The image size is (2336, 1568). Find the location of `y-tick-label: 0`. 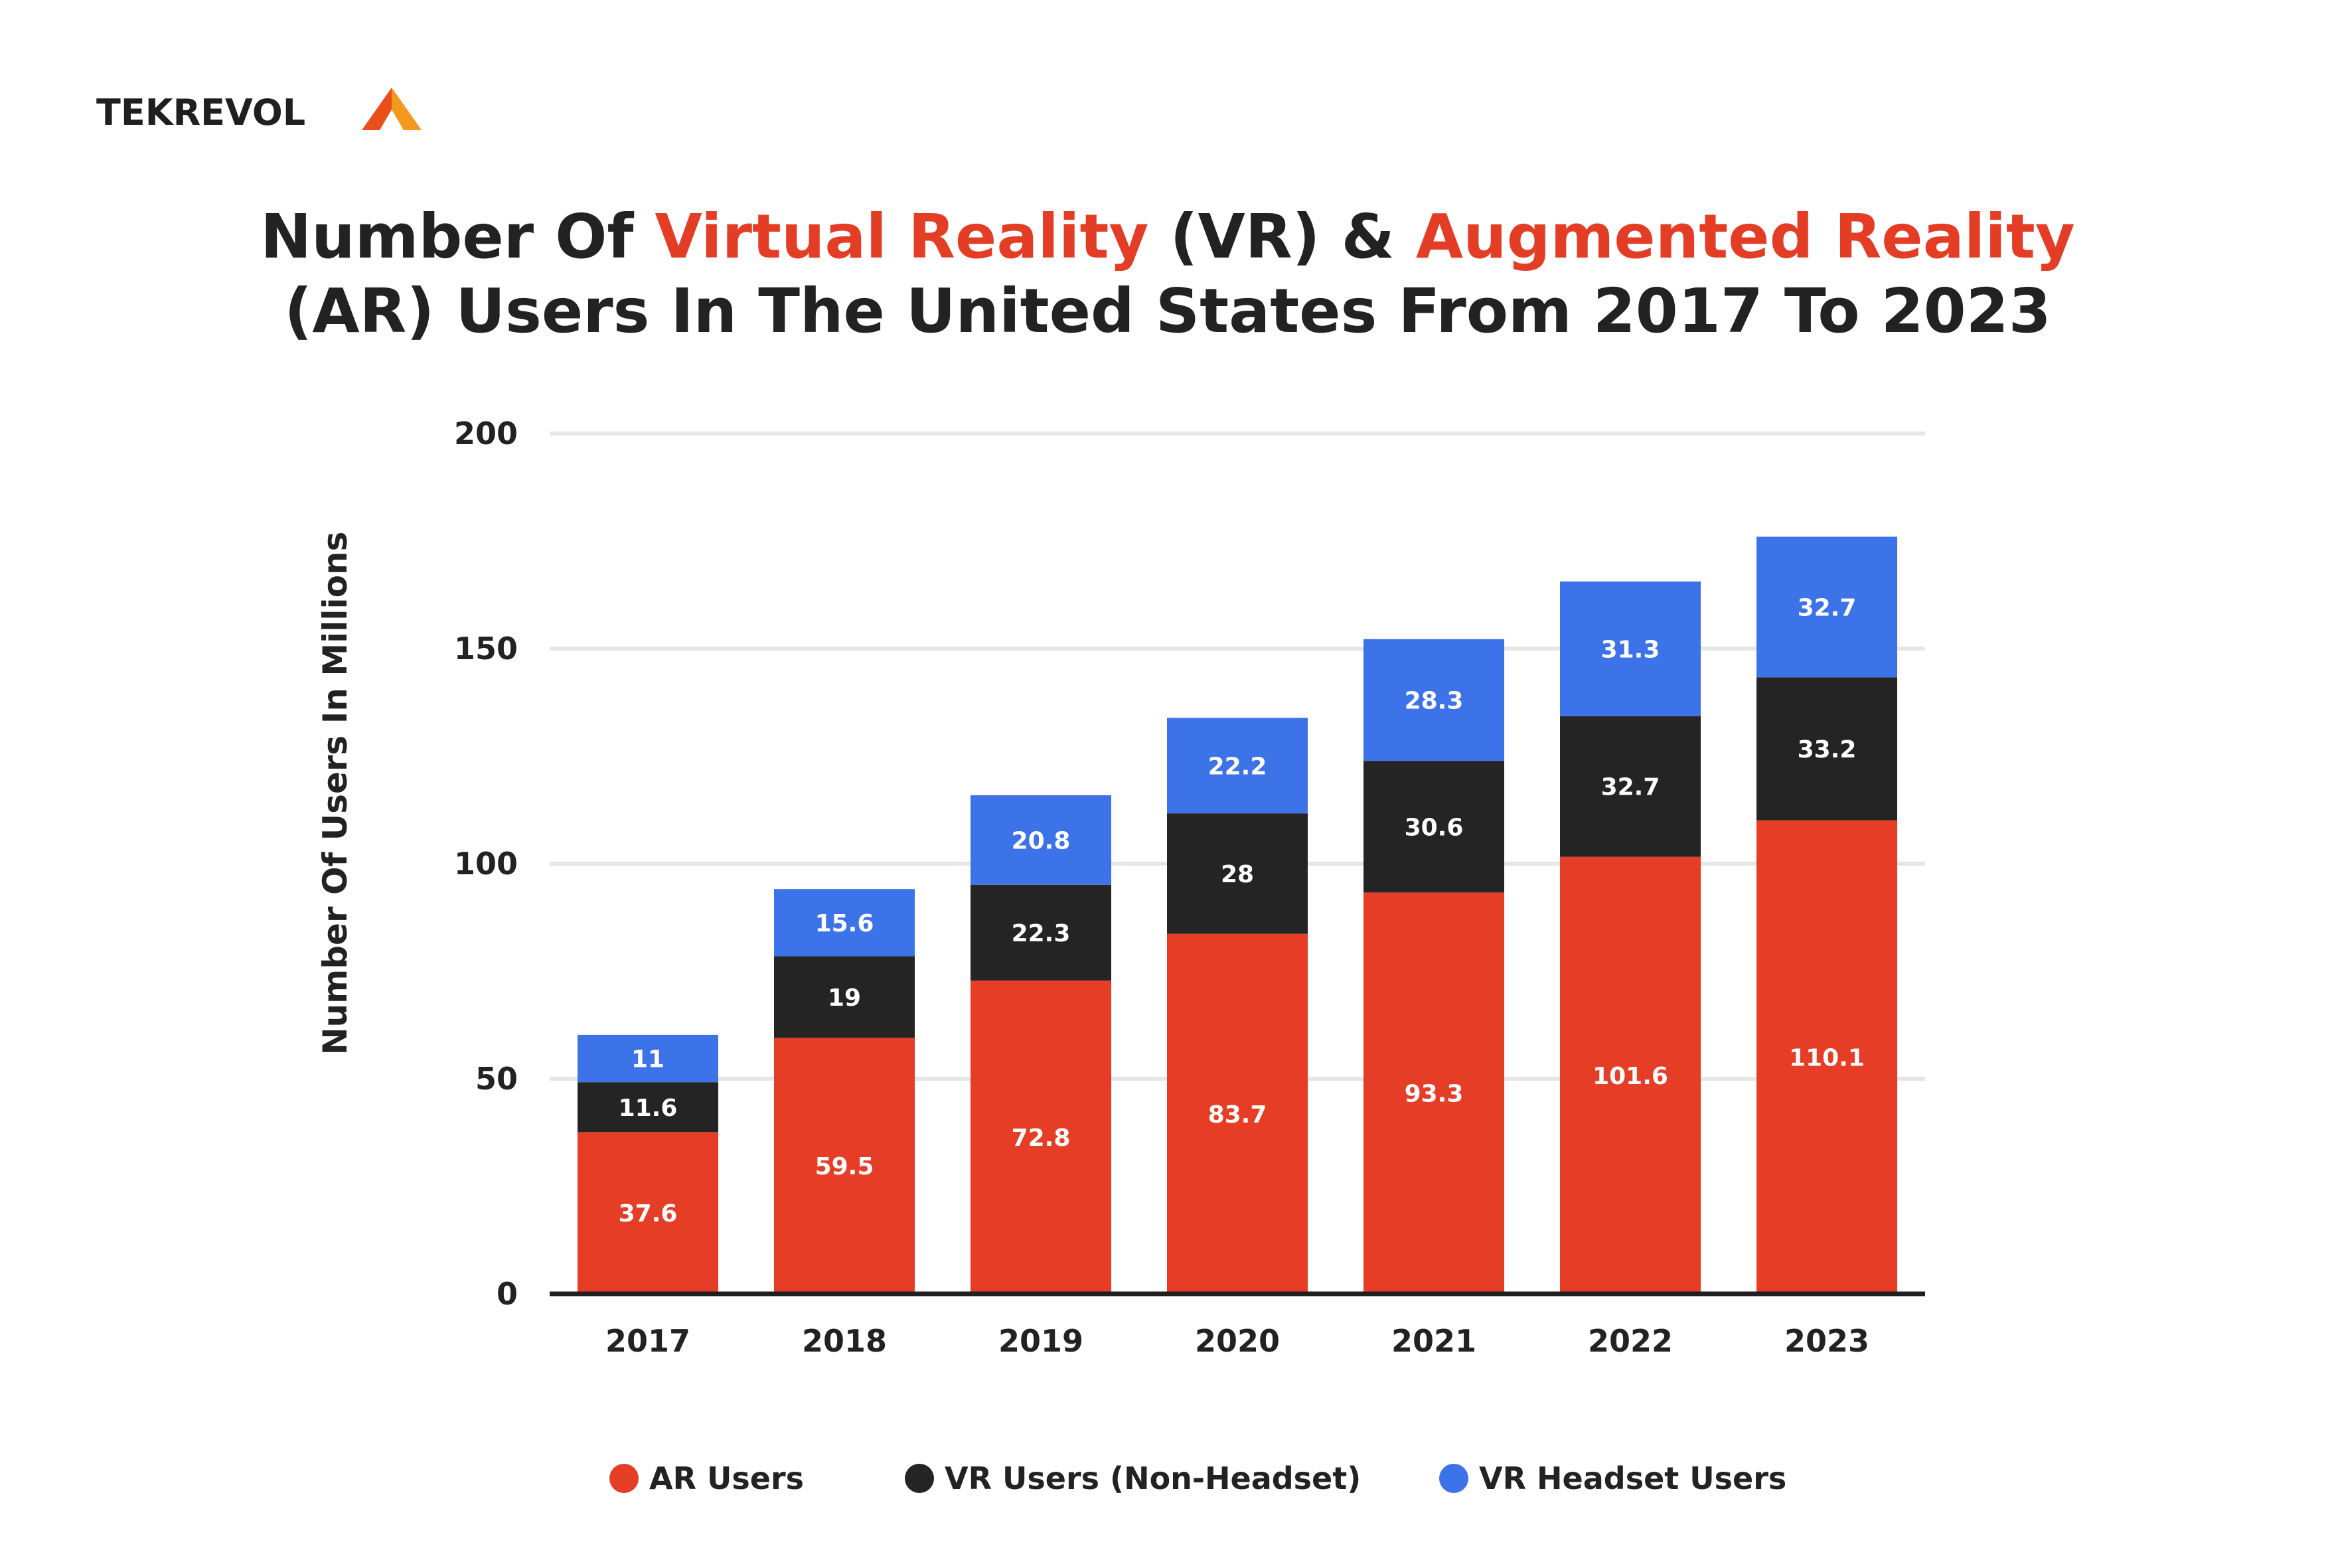

y-tick-label: 0 is located at coordinates (507, 1294).